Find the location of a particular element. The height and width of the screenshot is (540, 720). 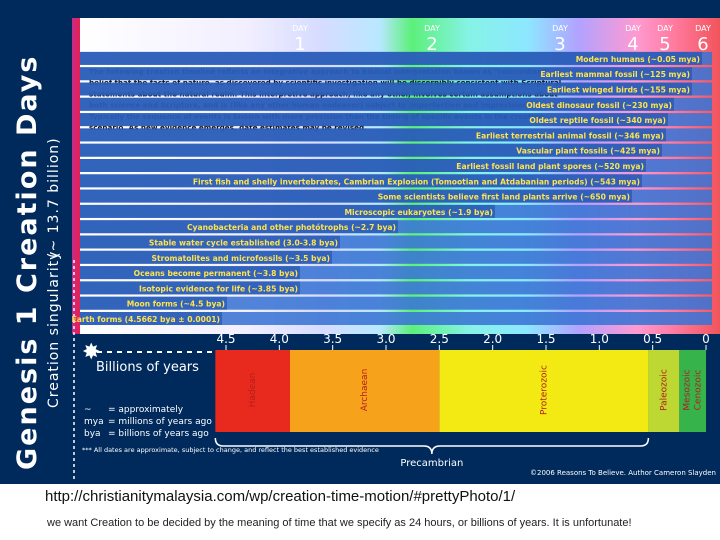

day-2-number: 2 is located at coordinates (431, 44).